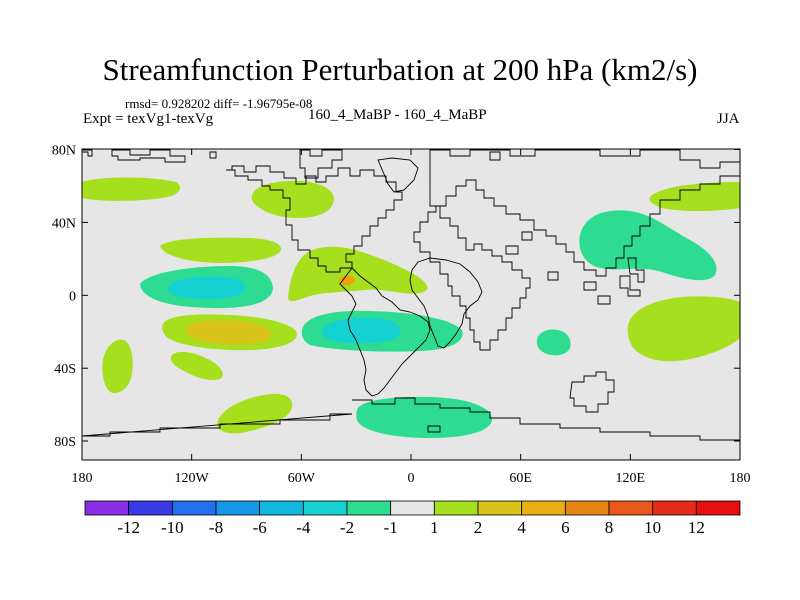 Image resolution: width=800 pixels, height=600 pixels. Describe the element at coordinates (553, 342) in the screenshot. I see `neg-region-indian-ocean` at that location.